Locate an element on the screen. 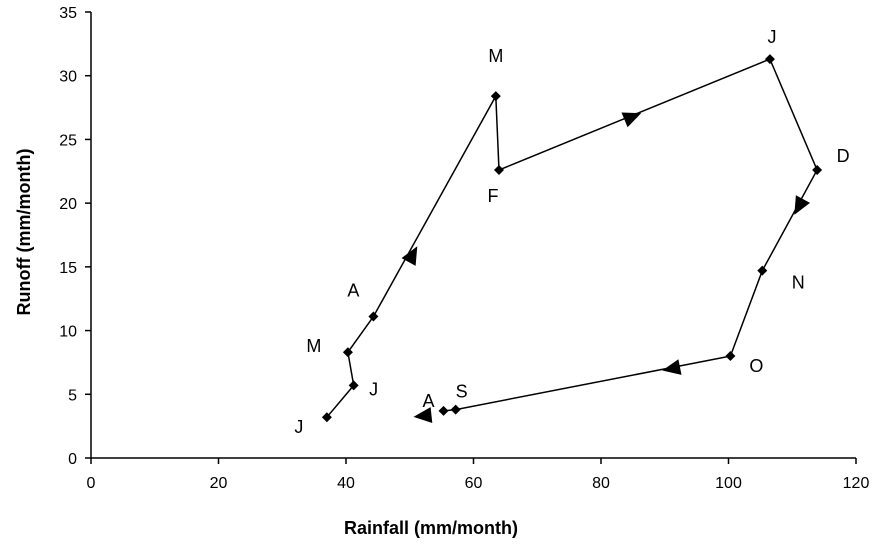 This screenshot has height=544, width=881. point-label: O is located at coordinates (756, 366).